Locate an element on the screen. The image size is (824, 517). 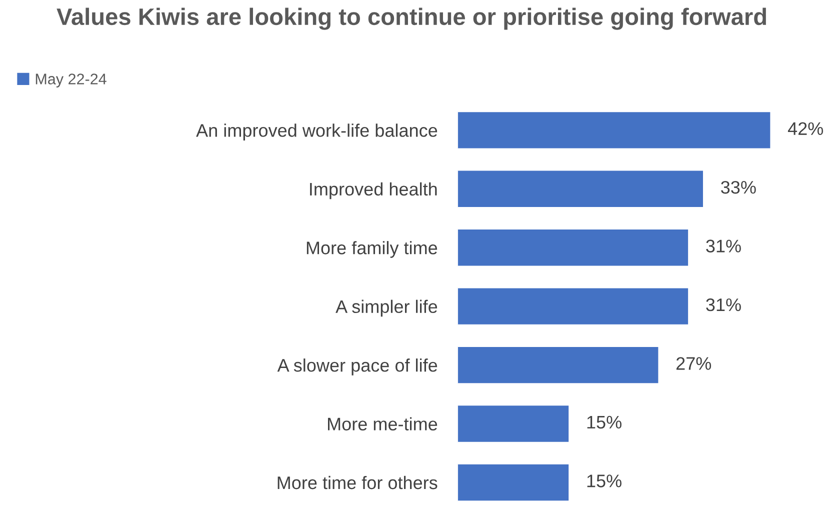
chart-title: Values Kiwis are looking to continue or prioritise going forward is located at coordinates (411, 19).